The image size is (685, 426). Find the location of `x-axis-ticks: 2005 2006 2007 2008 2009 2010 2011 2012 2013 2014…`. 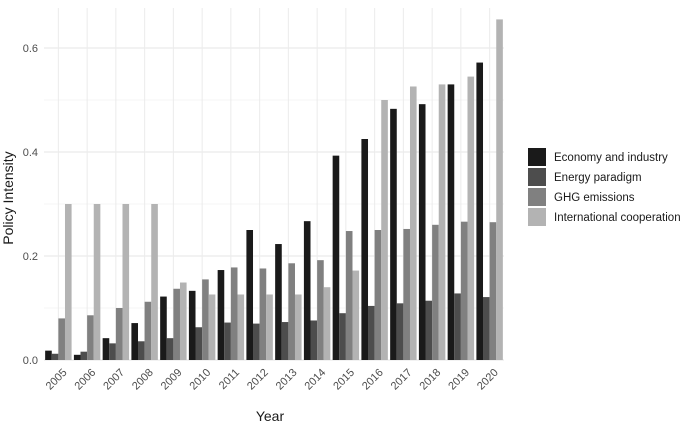

x-axis-ticks: 2005 2006 2007 2008 2009 2010 2011 2012 2013 2014… is located at coordinates (272, 380).